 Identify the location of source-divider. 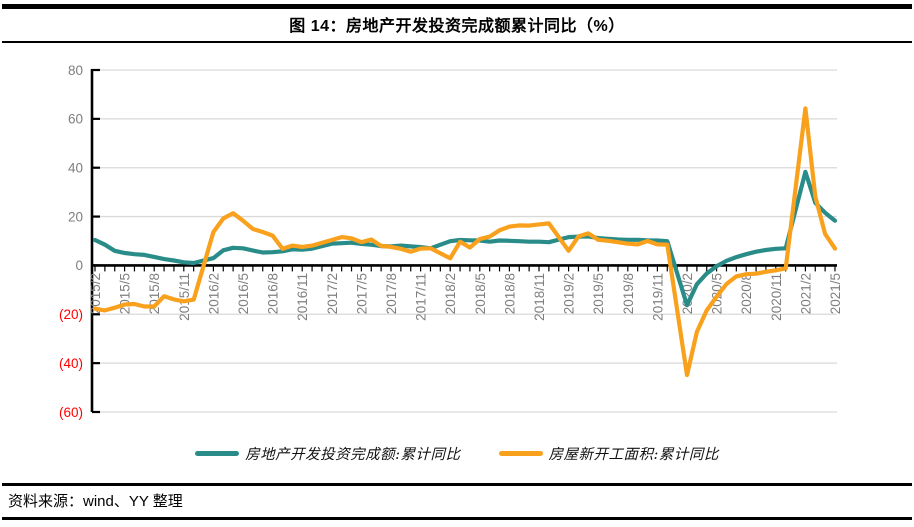
(457, 484).